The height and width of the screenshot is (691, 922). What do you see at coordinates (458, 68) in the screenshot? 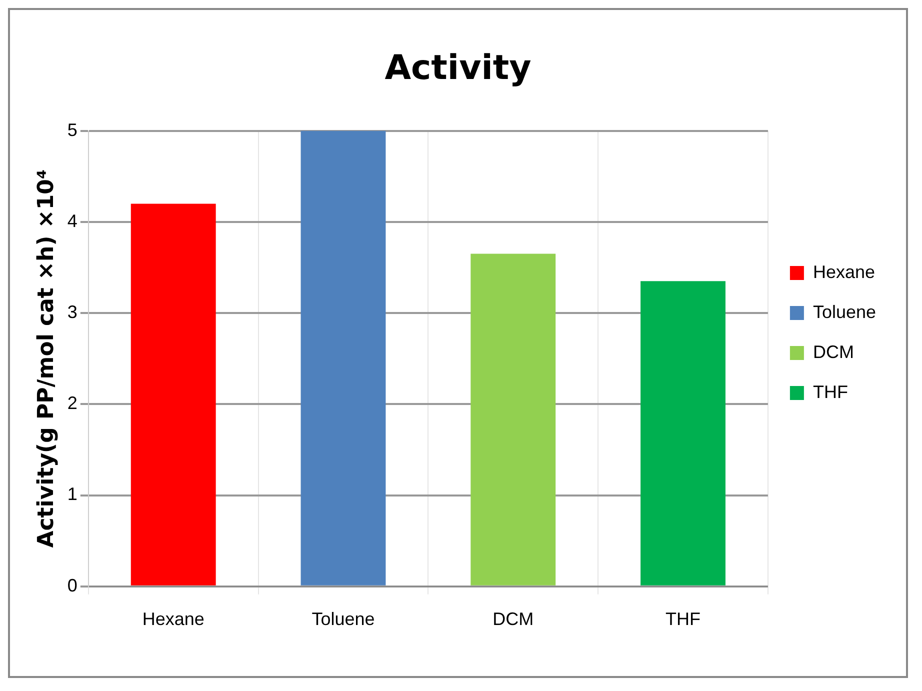
I see `chart-title: Activity` at bounding box center [458, 68].